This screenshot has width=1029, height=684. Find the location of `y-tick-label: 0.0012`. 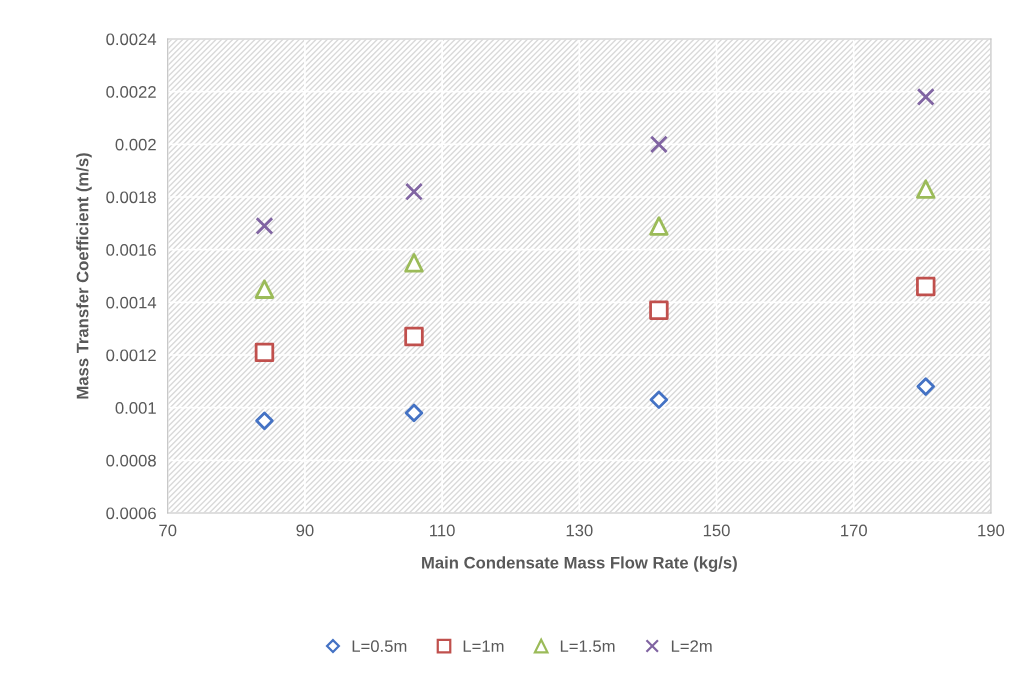

y-tick-label: 0.0012 is located at coordinates (131, 355).